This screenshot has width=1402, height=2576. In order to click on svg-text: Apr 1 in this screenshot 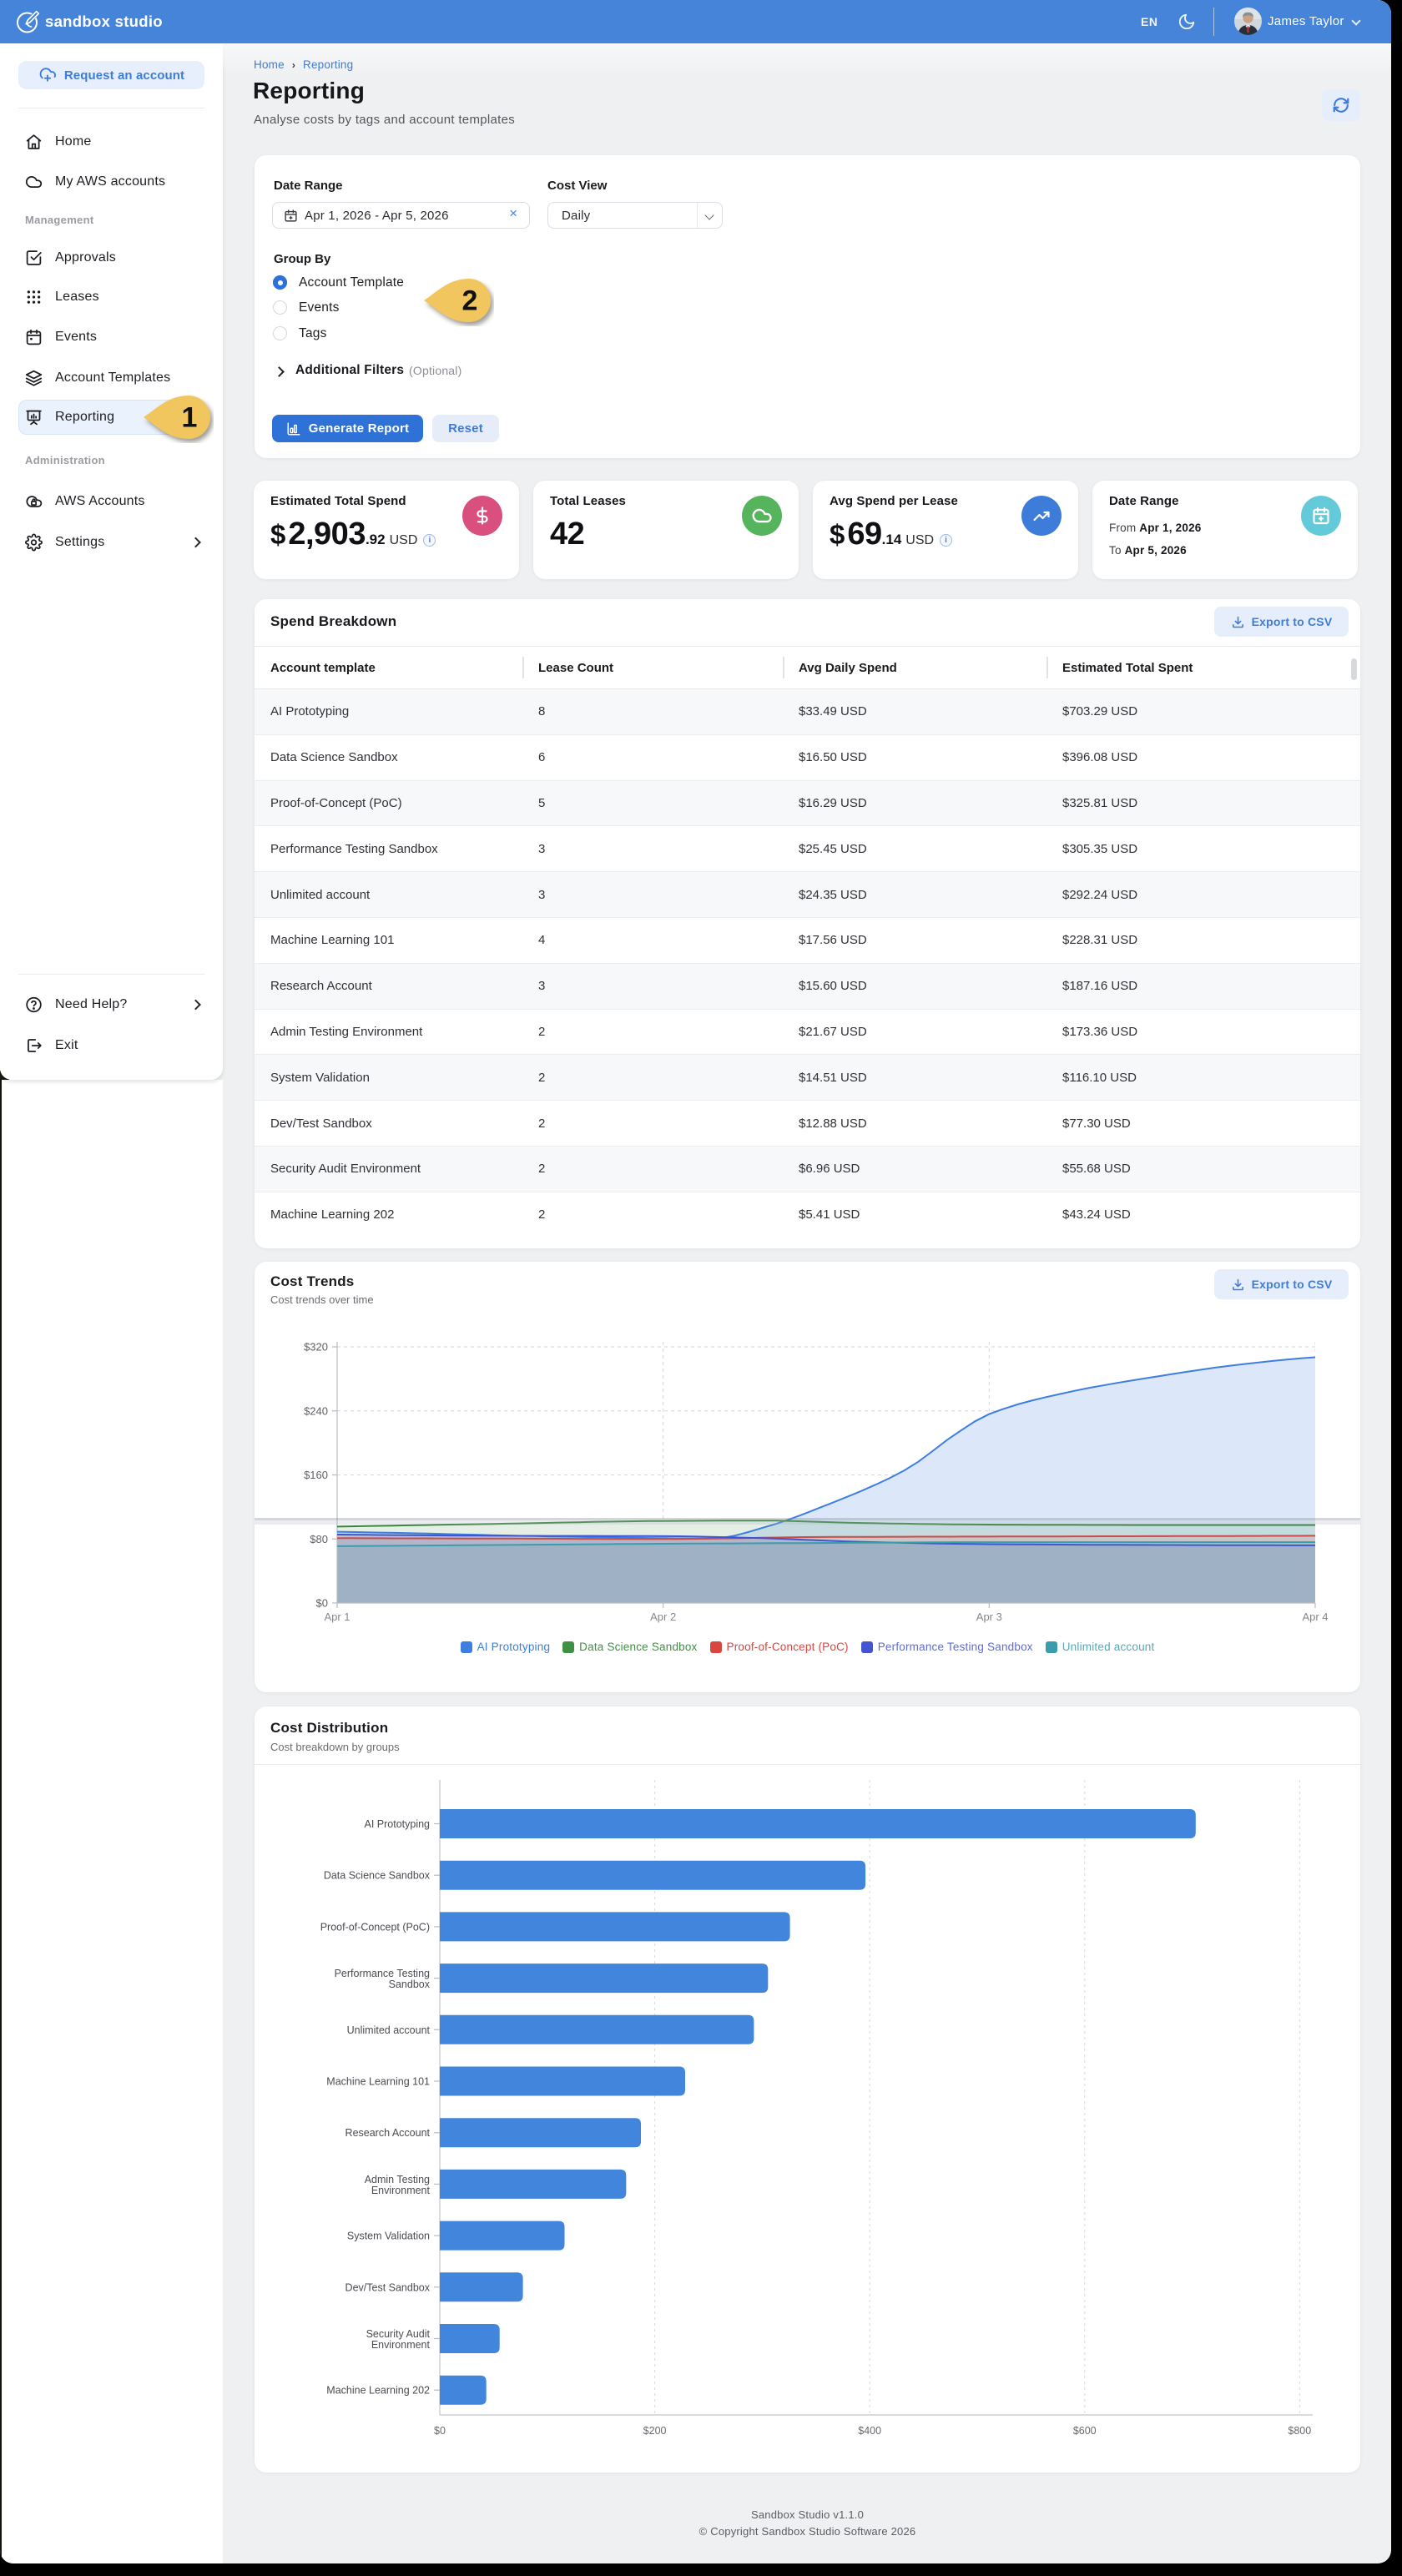, I will do `click(337, 1617)`.